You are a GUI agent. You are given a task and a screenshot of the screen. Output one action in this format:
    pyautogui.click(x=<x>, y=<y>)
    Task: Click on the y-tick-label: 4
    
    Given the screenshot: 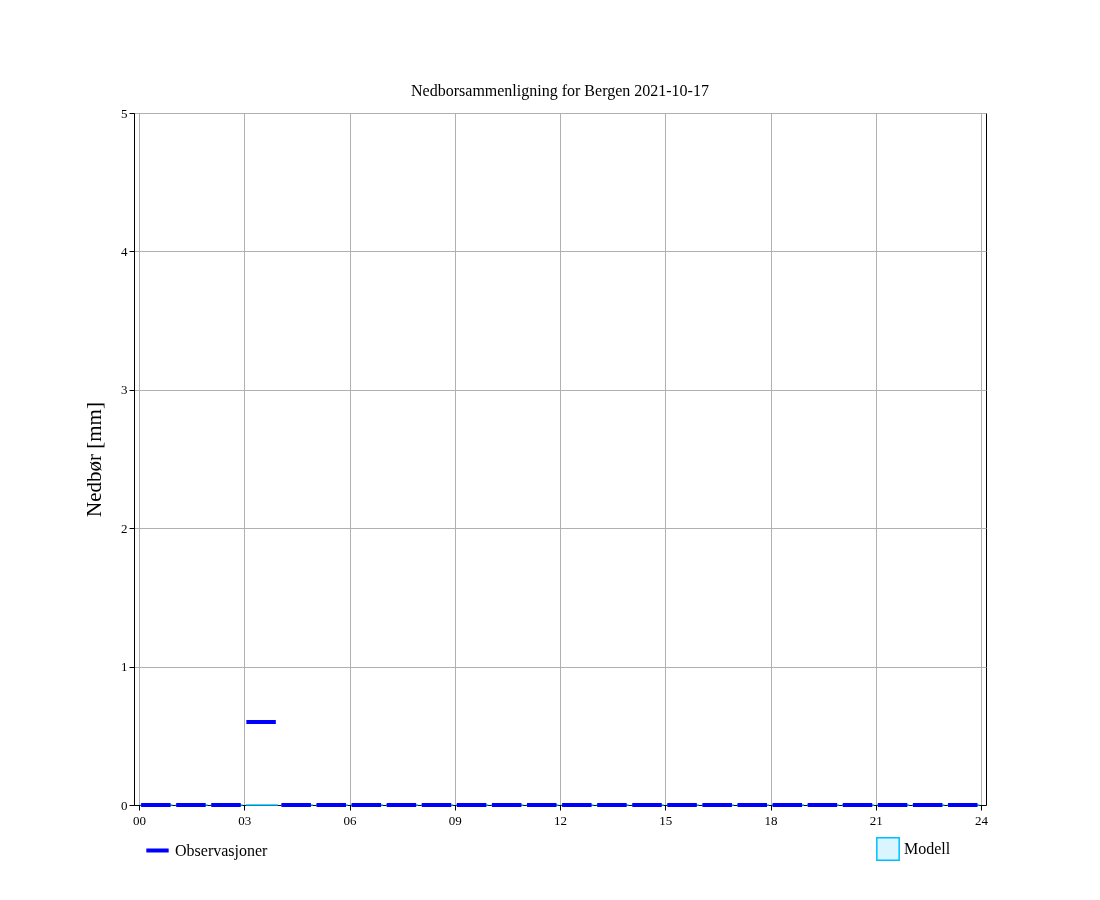 What is the action you would take?
    pyautogui.click(x=124, y=251)
    